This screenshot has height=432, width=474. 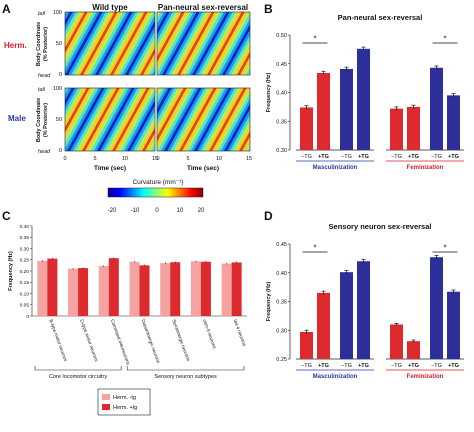 I want to click on xtick-15: 15, so click(x=155, y=159).